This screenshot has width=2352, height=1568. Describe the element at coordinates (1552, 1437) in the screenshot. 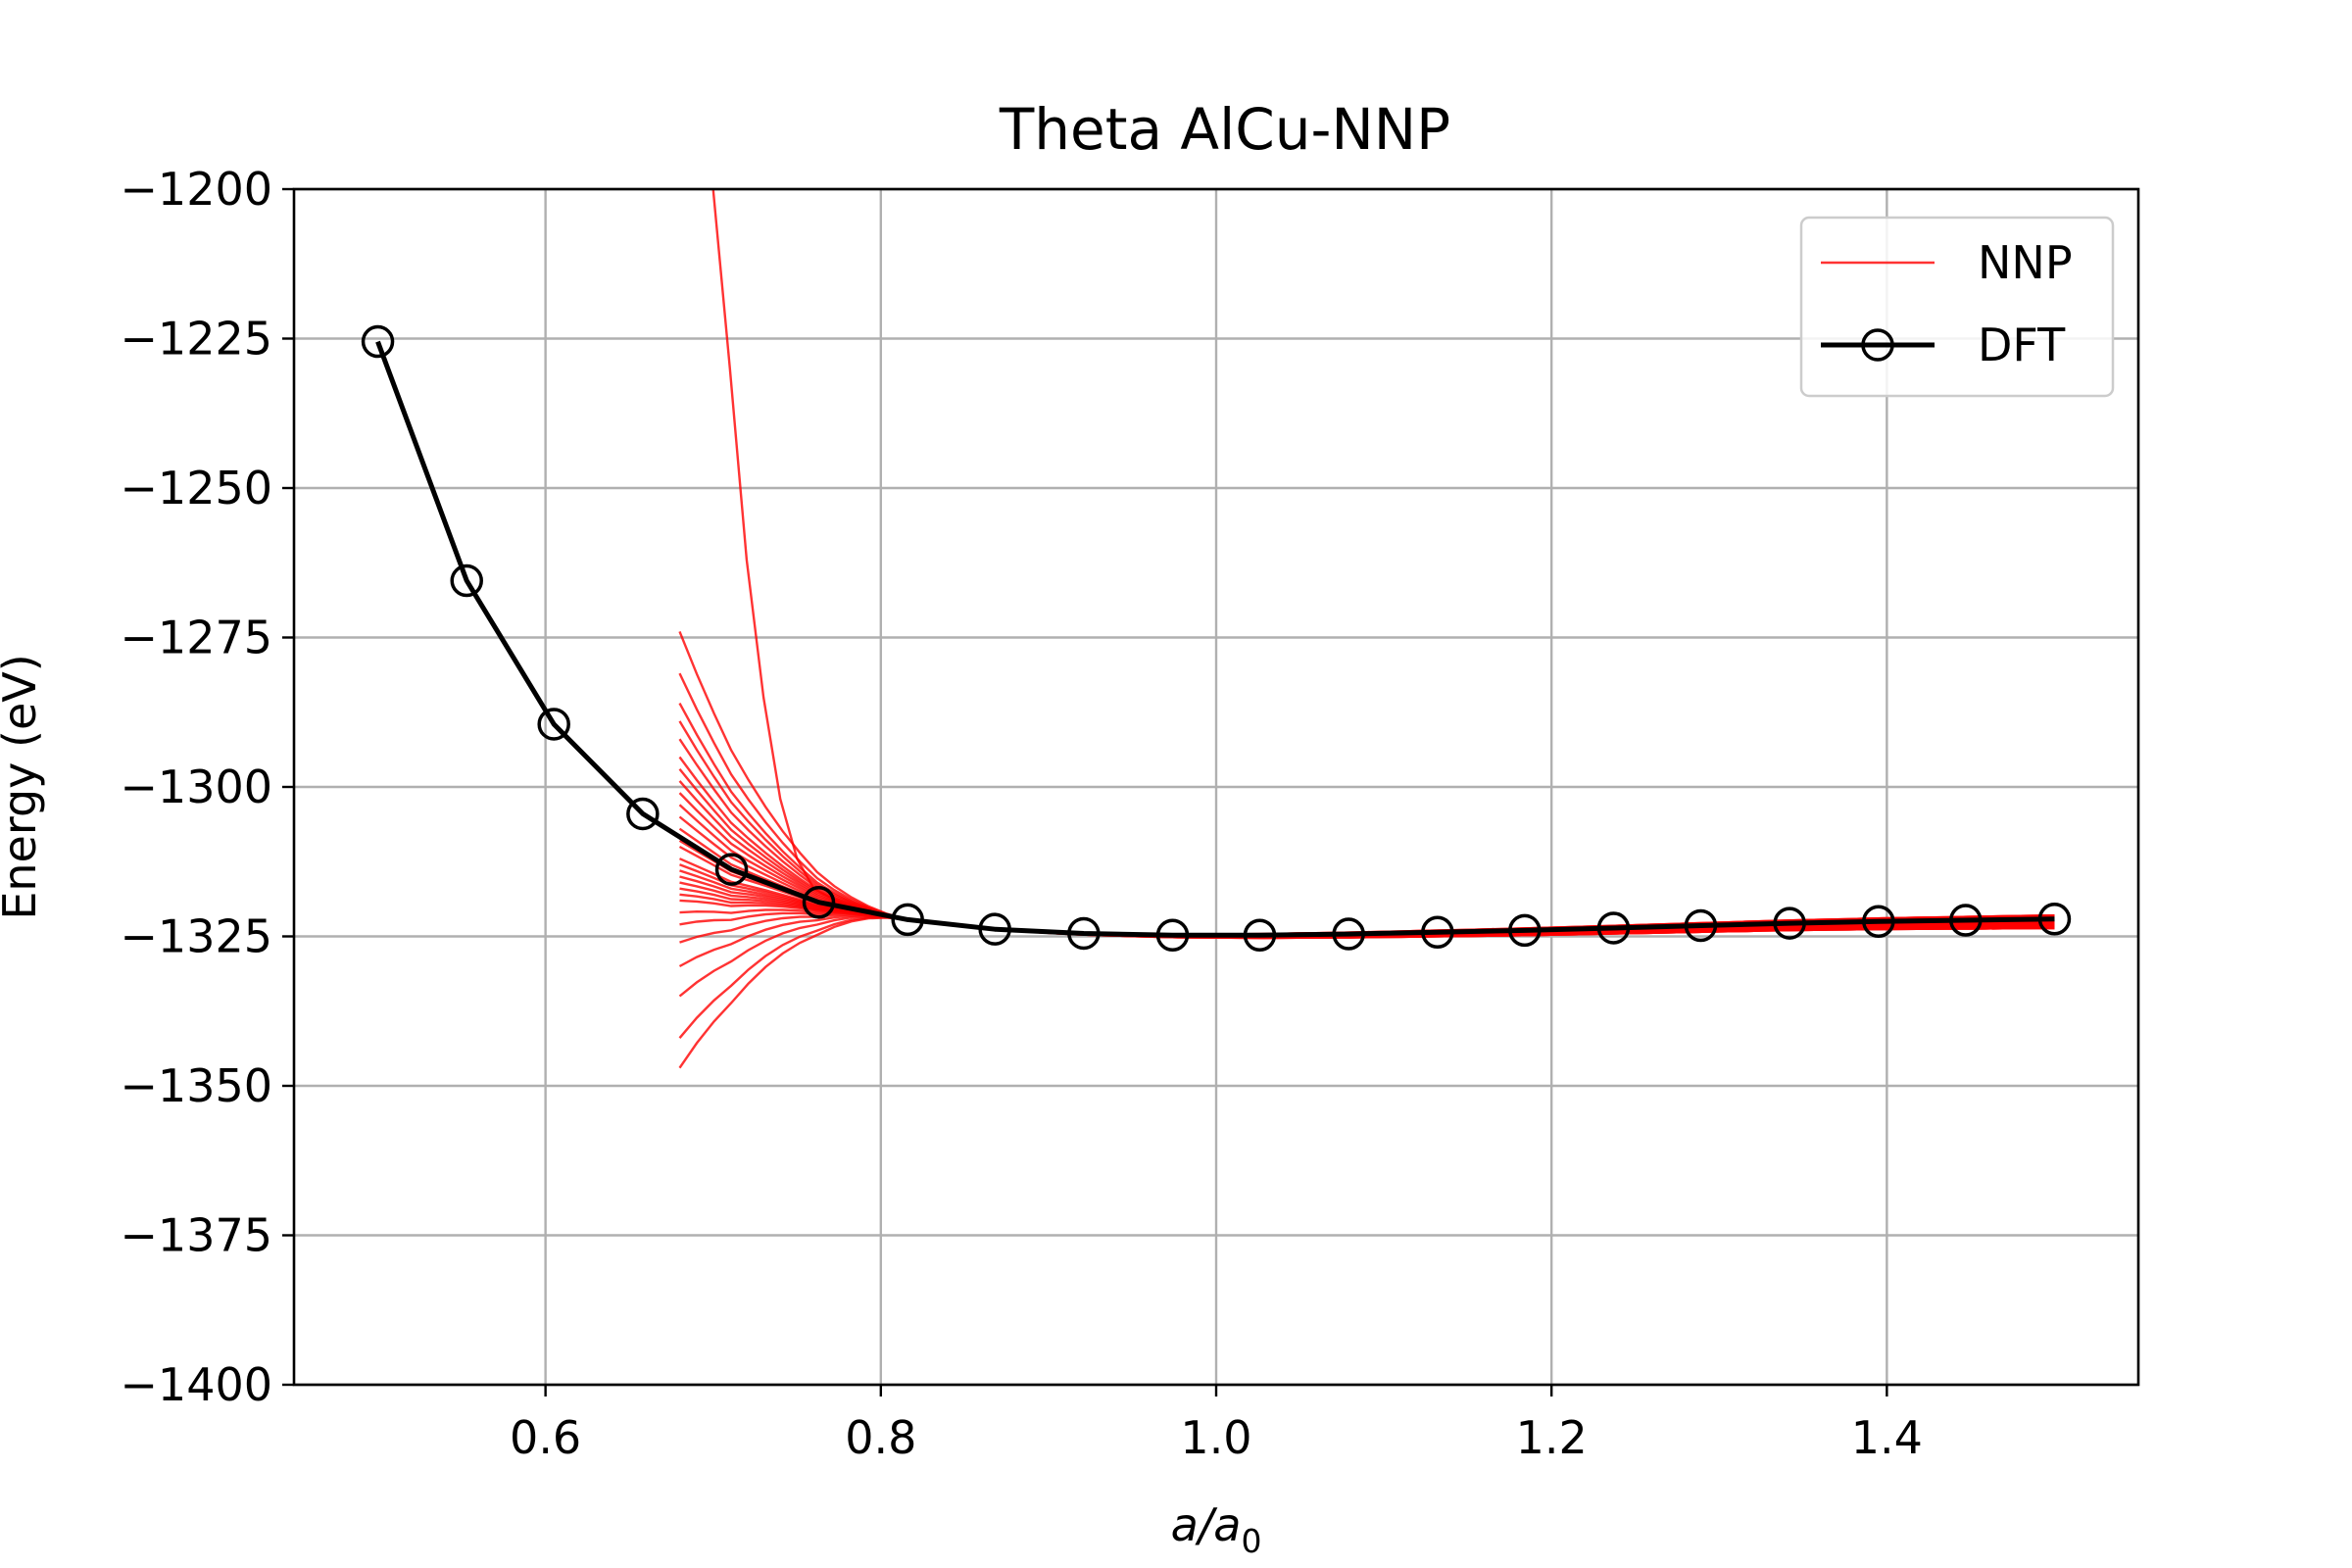

I see `x-tick-label-3: 1.2` at that location.